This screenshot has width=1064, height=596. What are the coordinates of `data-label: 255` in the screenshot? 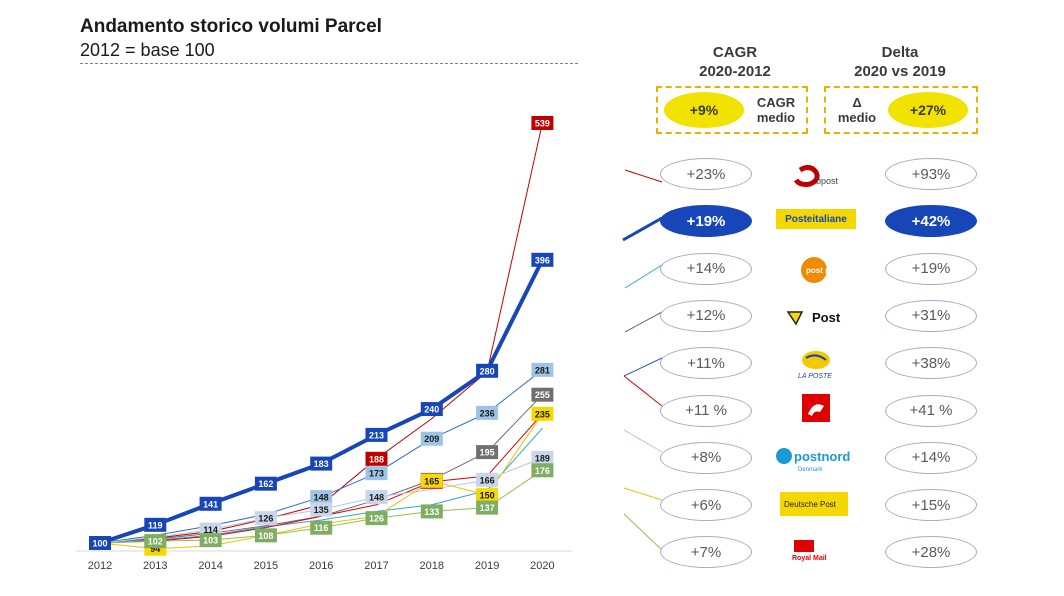 It's located at (542, 394).